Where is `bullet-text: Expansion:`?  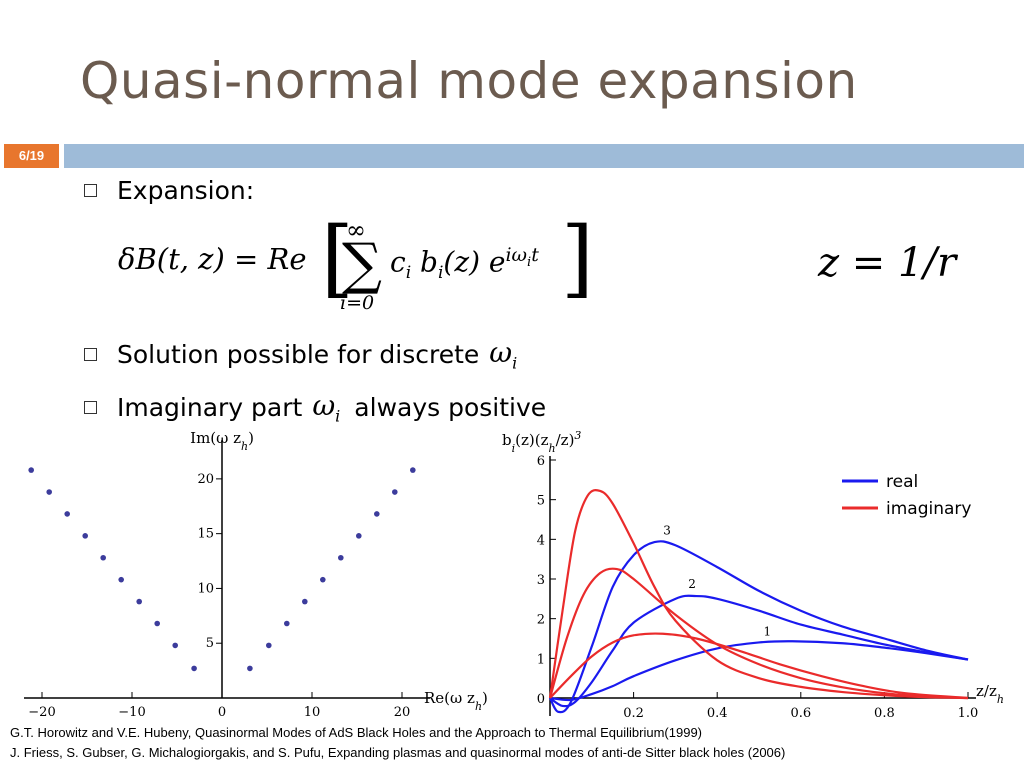 bullet-text: Expansion: is located at coordinates (186, 190).